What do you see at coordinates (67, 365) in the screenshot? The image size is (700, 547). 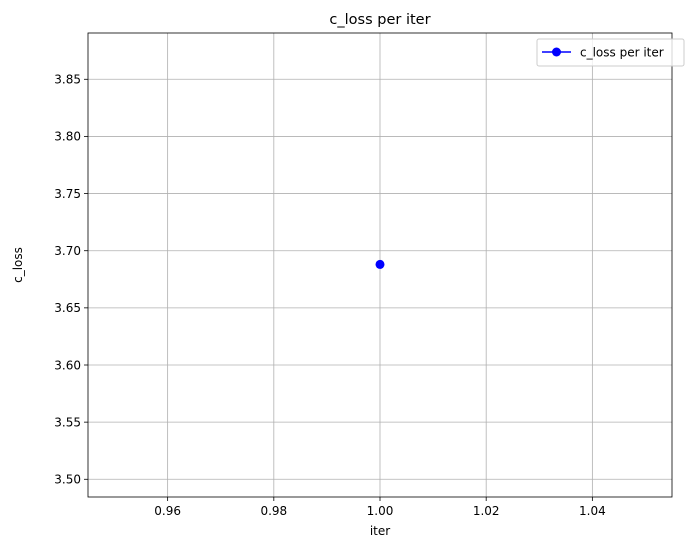 I see `y-tick-label: 3.60` at bounding box center [67, 365].